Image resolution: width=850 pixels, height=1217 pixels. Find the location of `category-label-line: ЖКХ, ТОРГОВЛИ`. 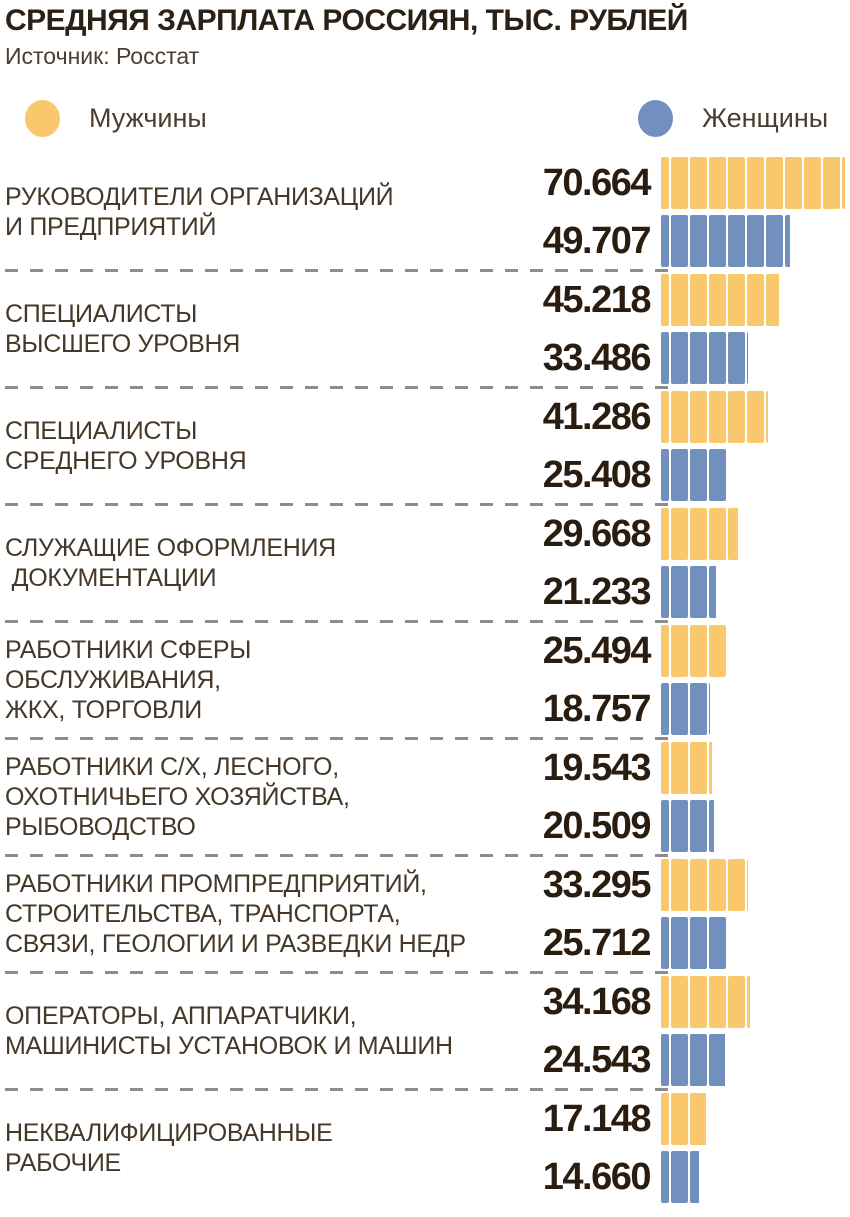

category-label-line: ЖКХ, ТОРГОВЛИ is located at coordinates (103, 710).